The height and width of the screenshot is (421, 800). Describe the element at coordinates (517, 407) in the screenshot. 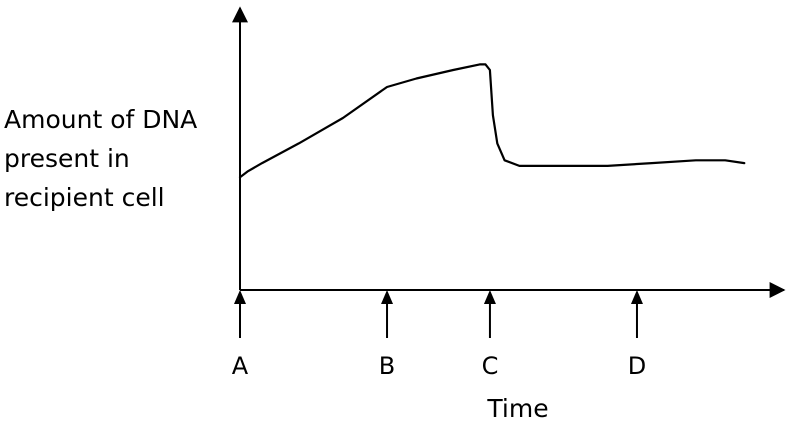

I see `x-axis-label: Time` at that location.